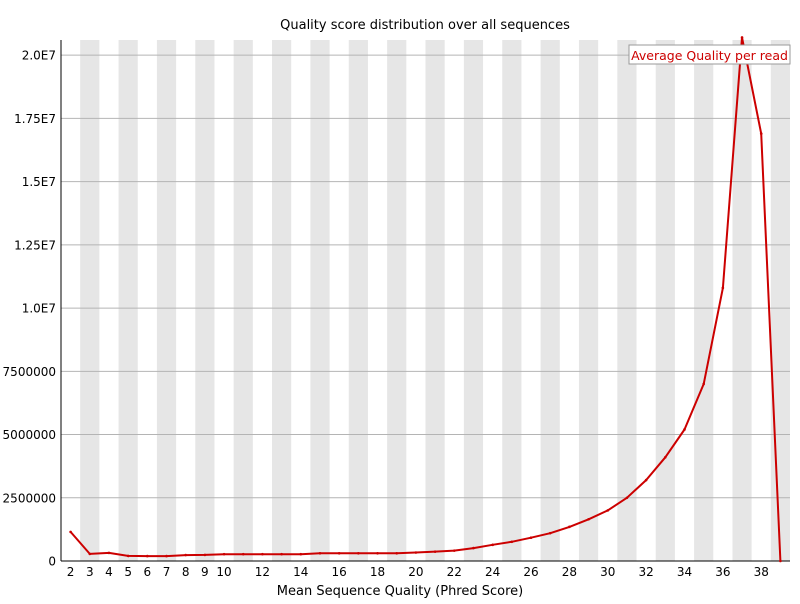 The width and height of the screenshot is (800, 604). Describe the element at coordinates (35, 245) in the screenshot. I see `y-tick-label: 1.25E7` at that location.